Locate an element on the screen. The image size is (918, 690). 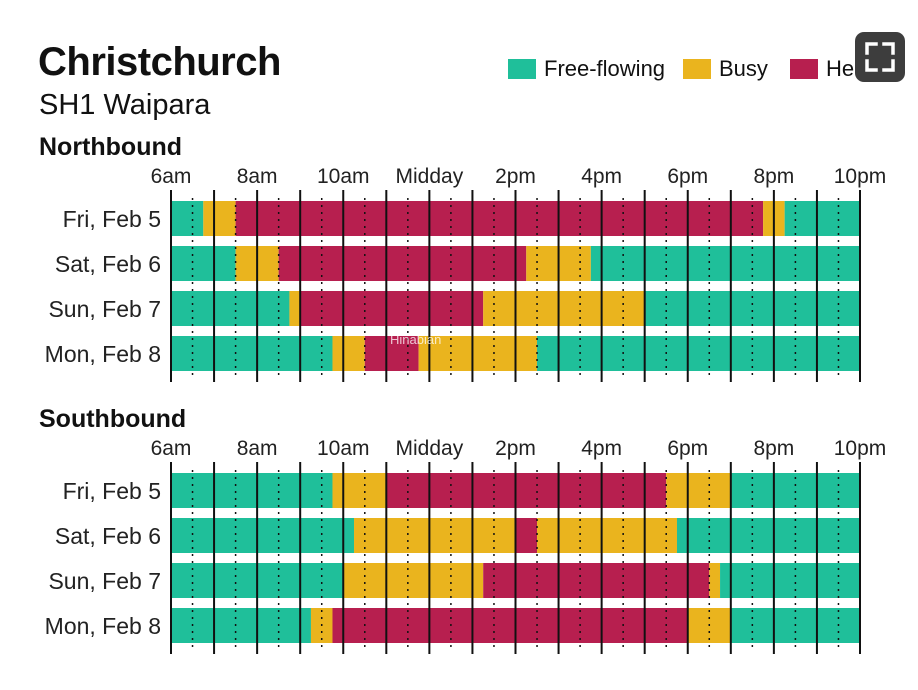
panel-title-southbound: Southbound is located at coordinates (113, 419).